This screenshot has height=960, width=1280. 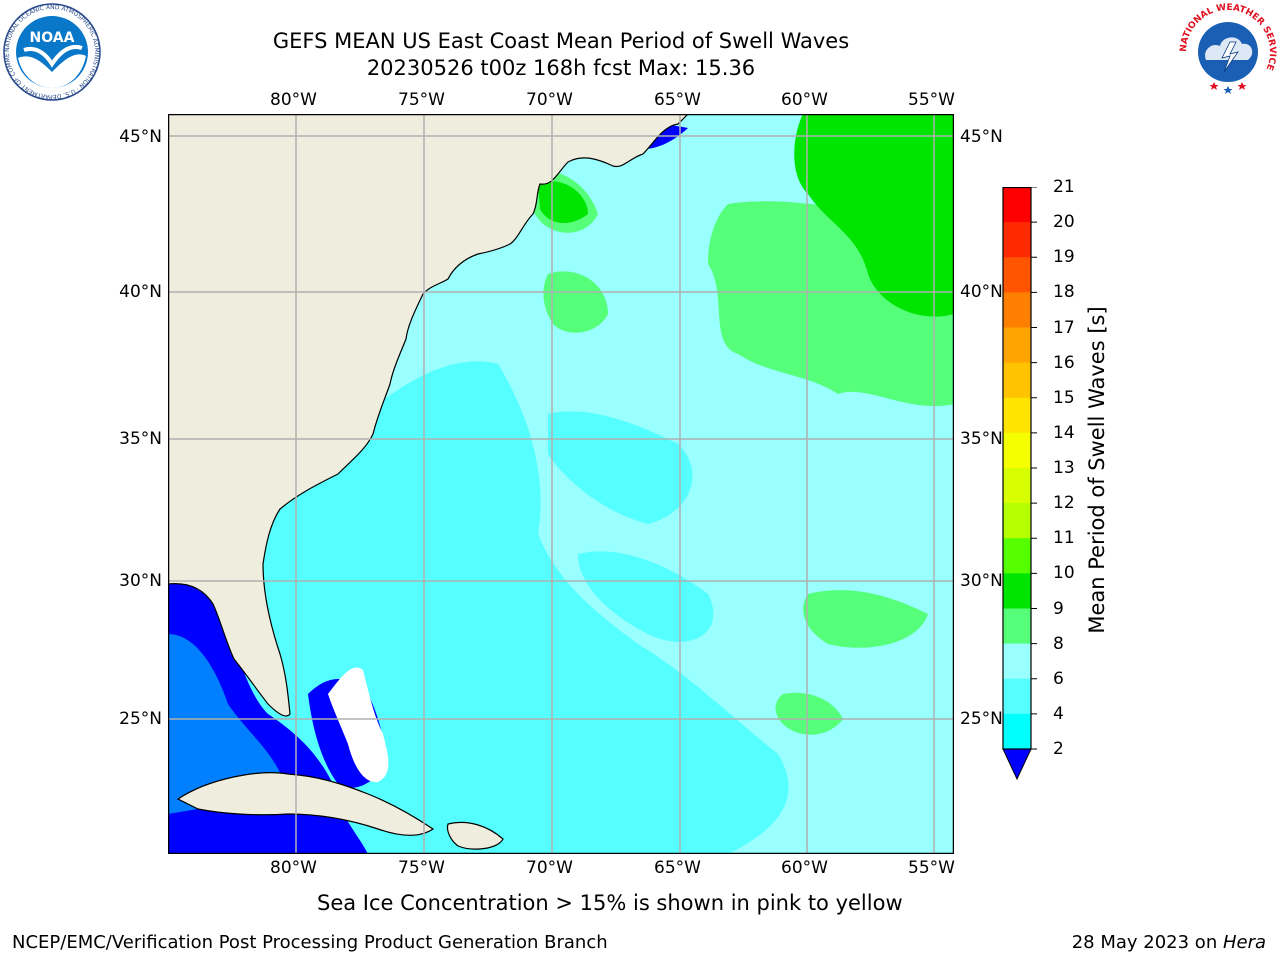 What do you see at coordinates (1244, 942) in the screenshot?
I see `footer-machine: Hera` at bounding box center [1244, 942].